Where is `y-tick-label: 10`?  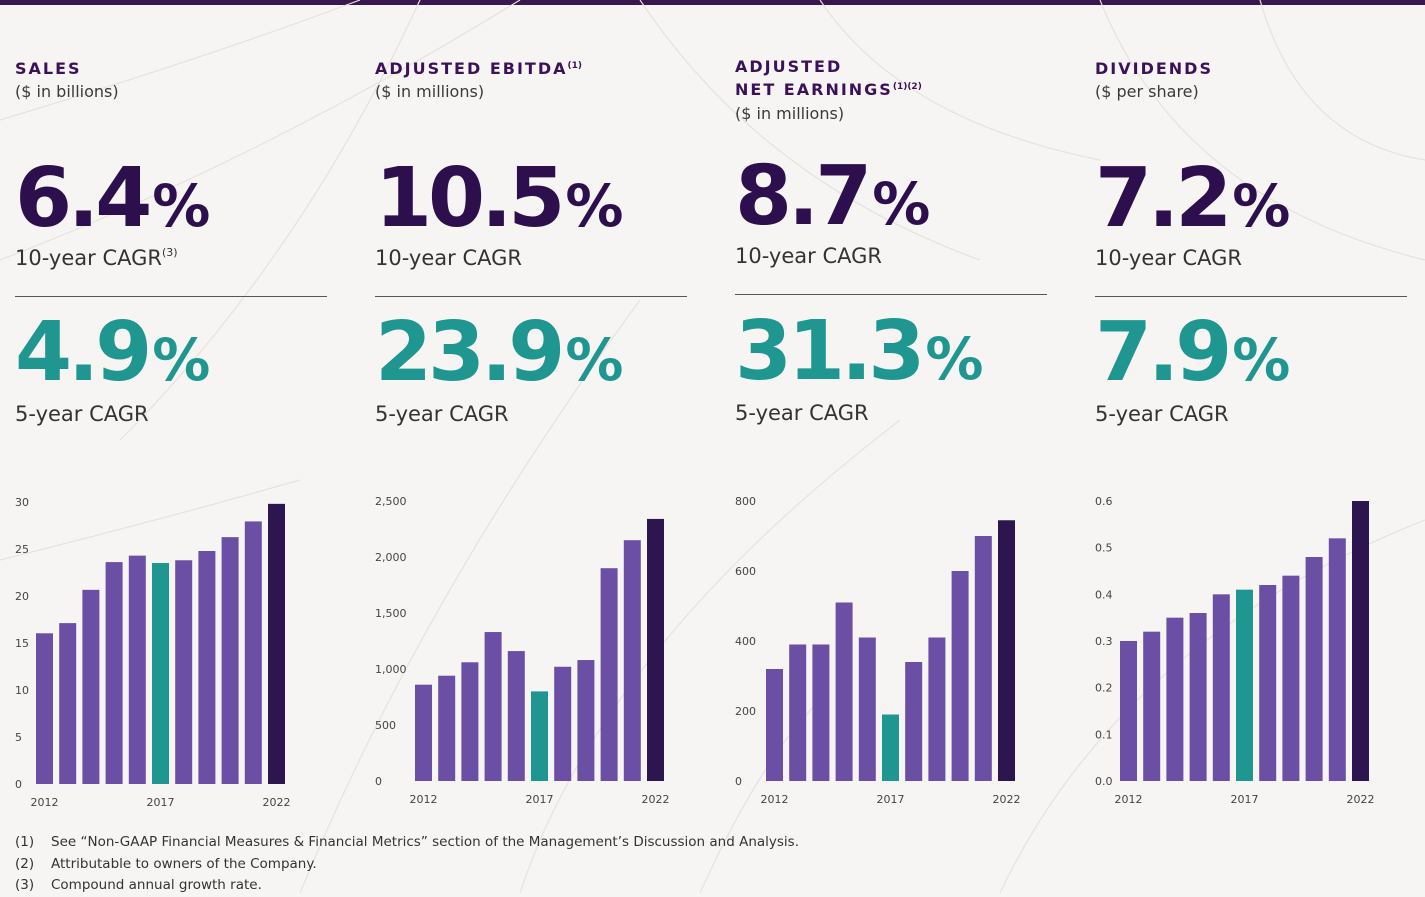
y-tick-label: 10 is located at coordinates (22, 690).